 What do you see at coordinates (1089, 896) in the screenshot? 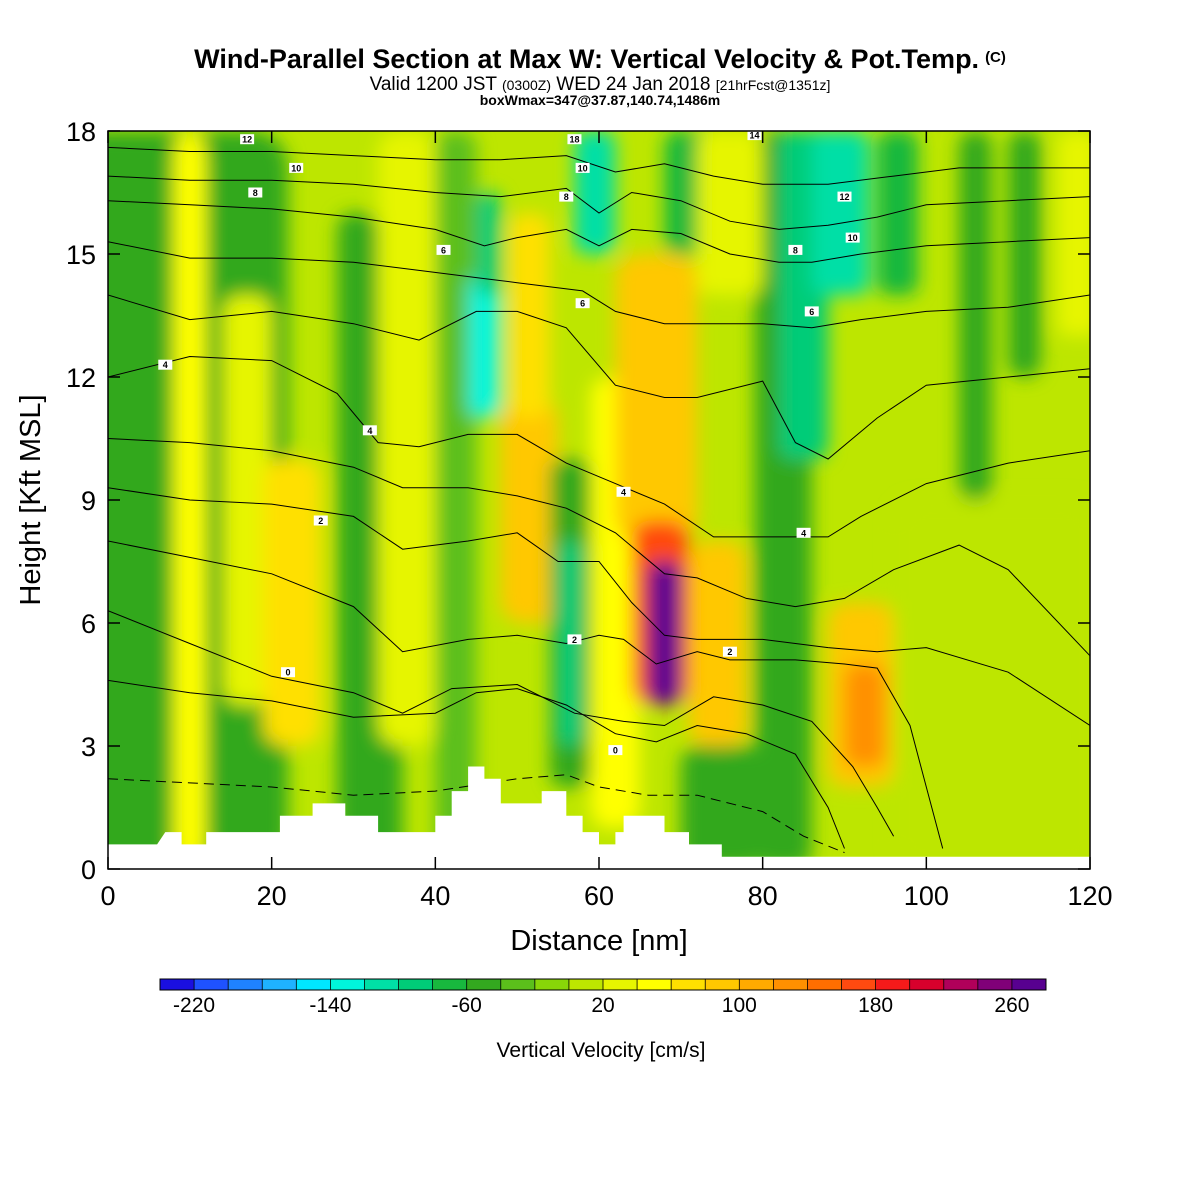
I see `x-tick-label: 120` at bounding box center [1089, 896].